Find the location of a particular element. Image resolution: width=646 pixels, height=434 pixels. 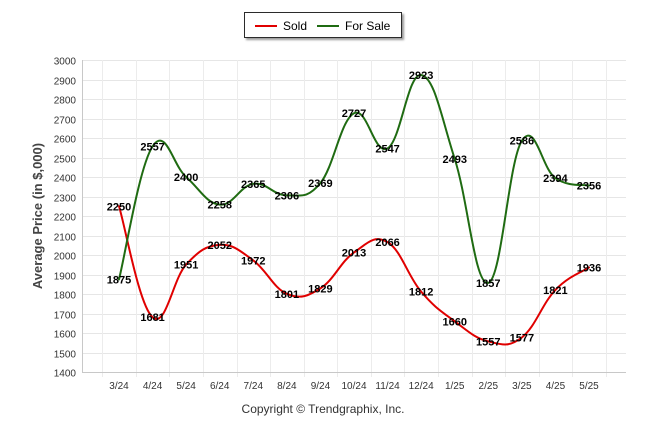

data-label-for-sale: 2400 is located at coordinates (186, 178).